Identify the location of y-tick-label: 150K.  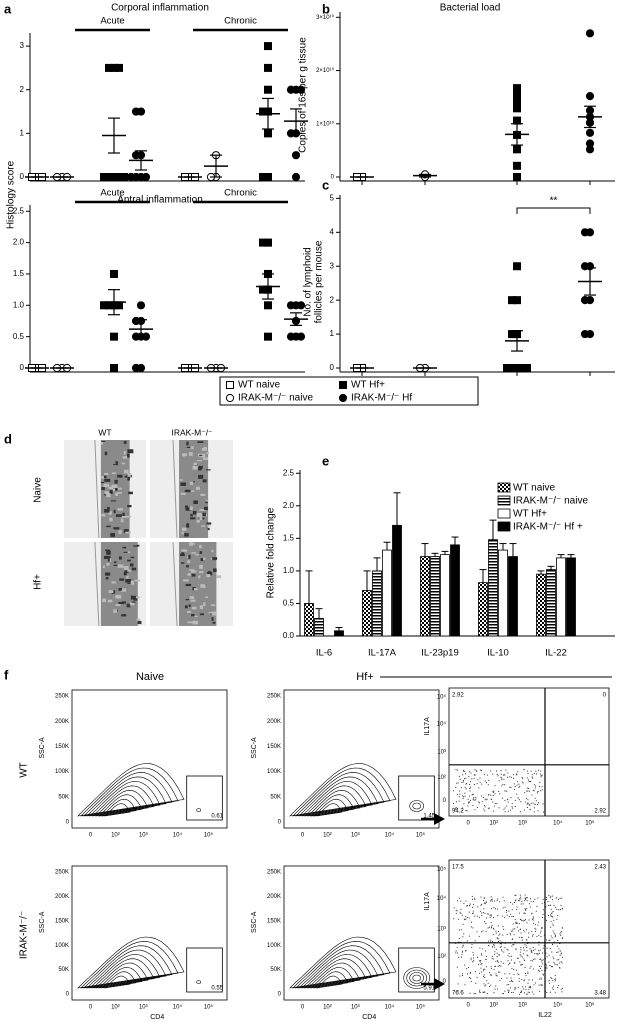
(274, 921).